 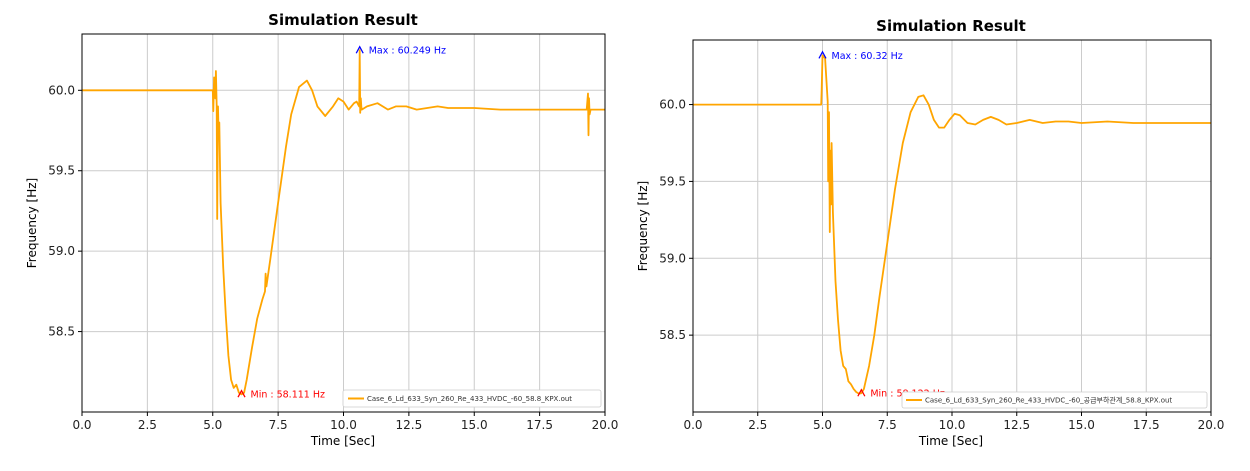 What do you see at coordinates (288, 395) in the screenshot?
I see `annotation-label: Min : 58.111 Hz` at bounding box center [288, 395].